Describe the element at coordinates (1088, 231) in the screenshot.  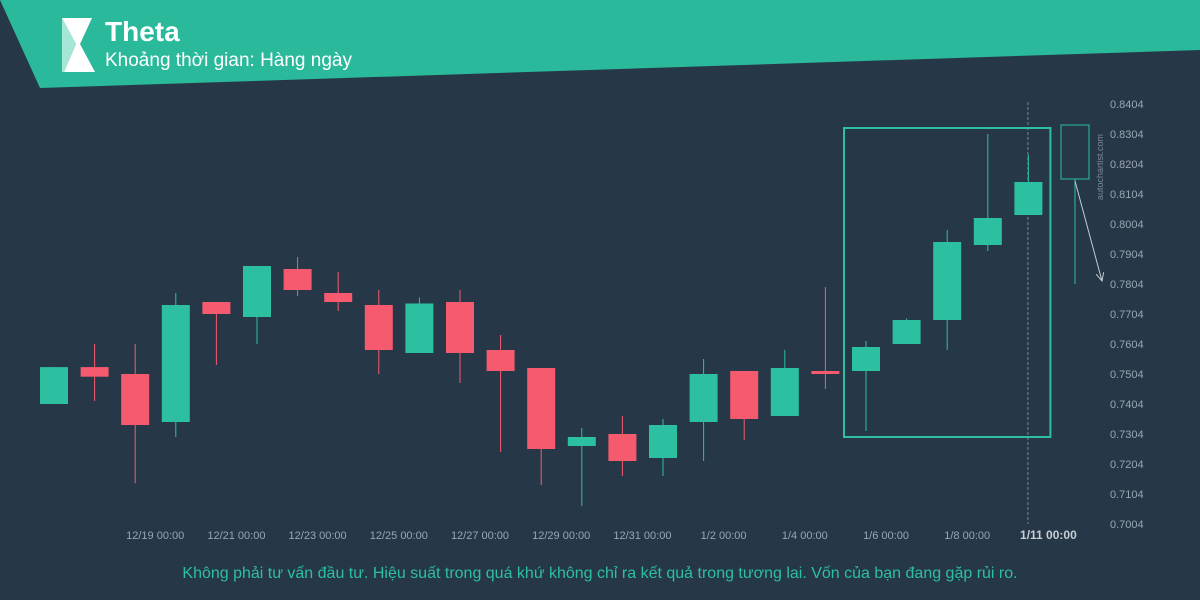
I see `forecast-arrow-line` at that location.